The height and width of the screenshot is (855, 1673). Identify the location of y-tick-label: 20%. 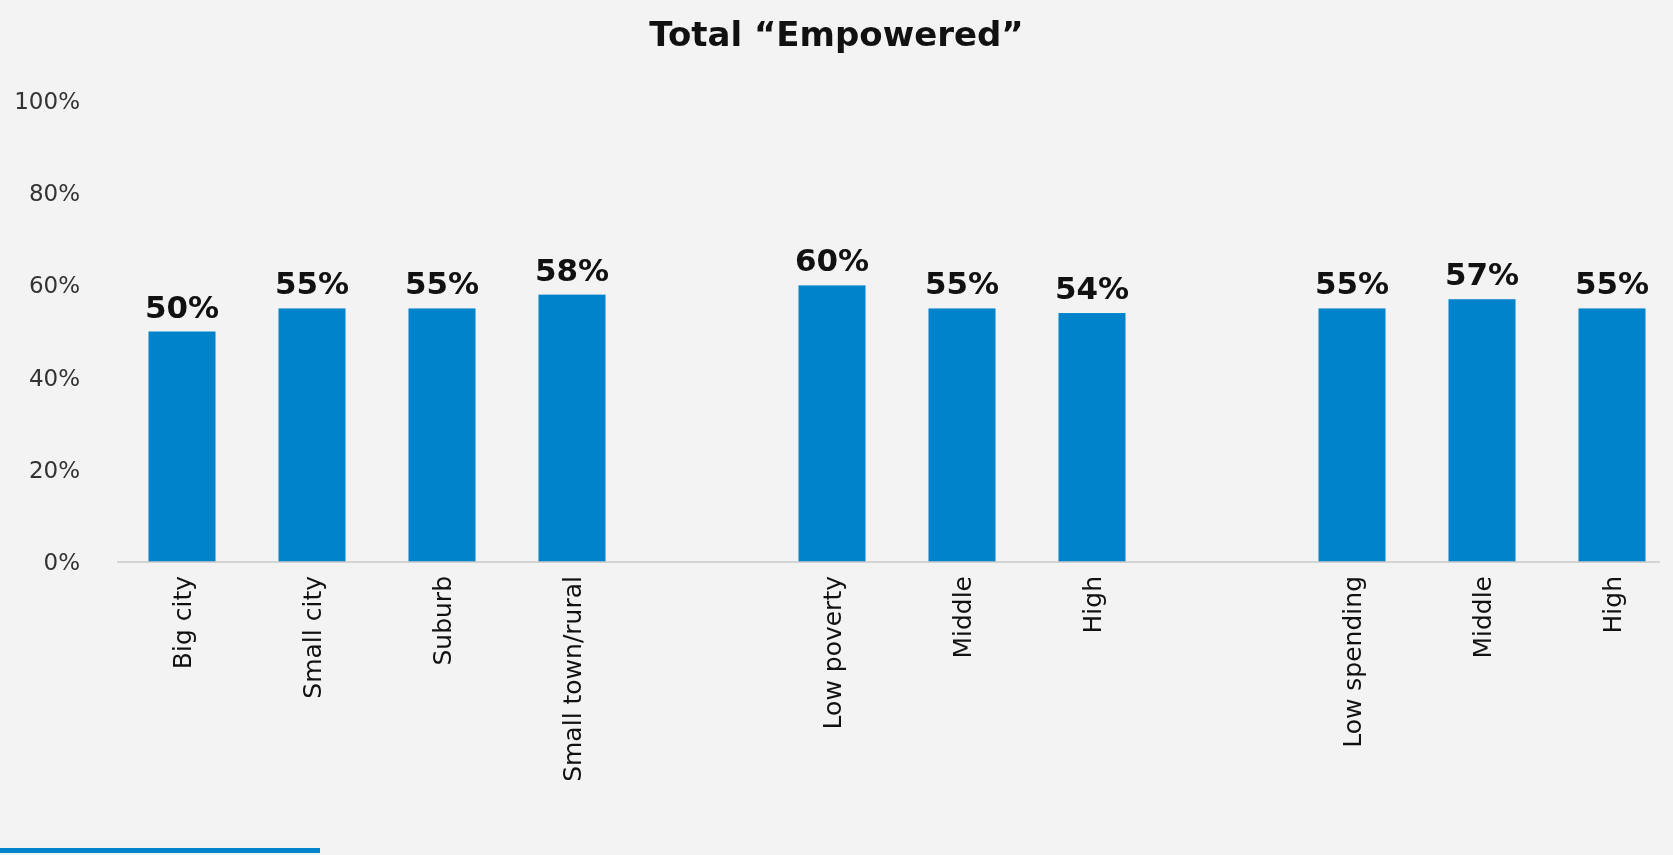
(54, 469).